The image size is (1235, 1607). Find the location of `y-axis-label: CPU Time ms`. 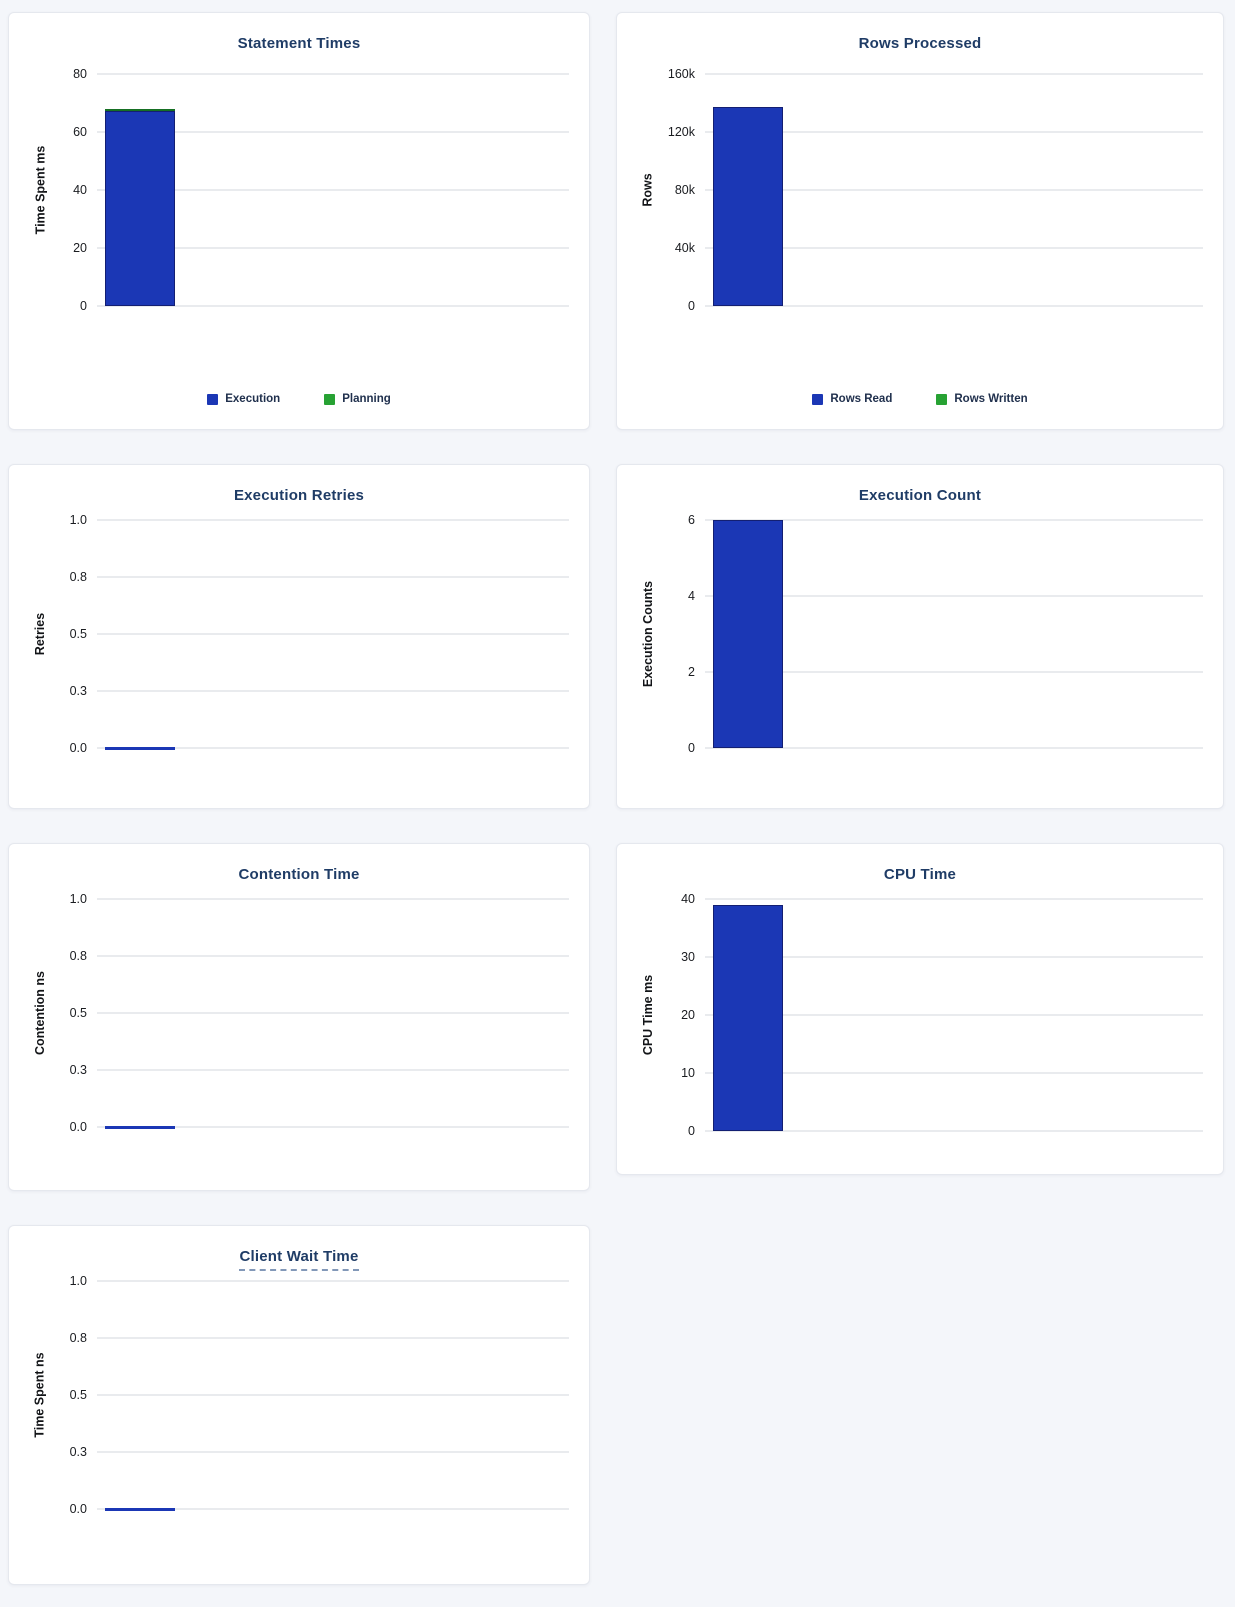

y-axis-label: CPU Time ms is located at coordinates (648, 1015).